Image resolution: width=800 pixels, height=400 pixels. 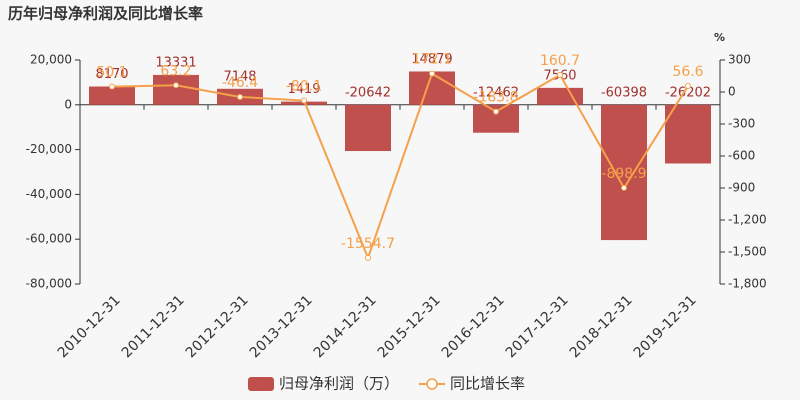 I want to click on y-tick-label: 0, so click(x=68, y=104).